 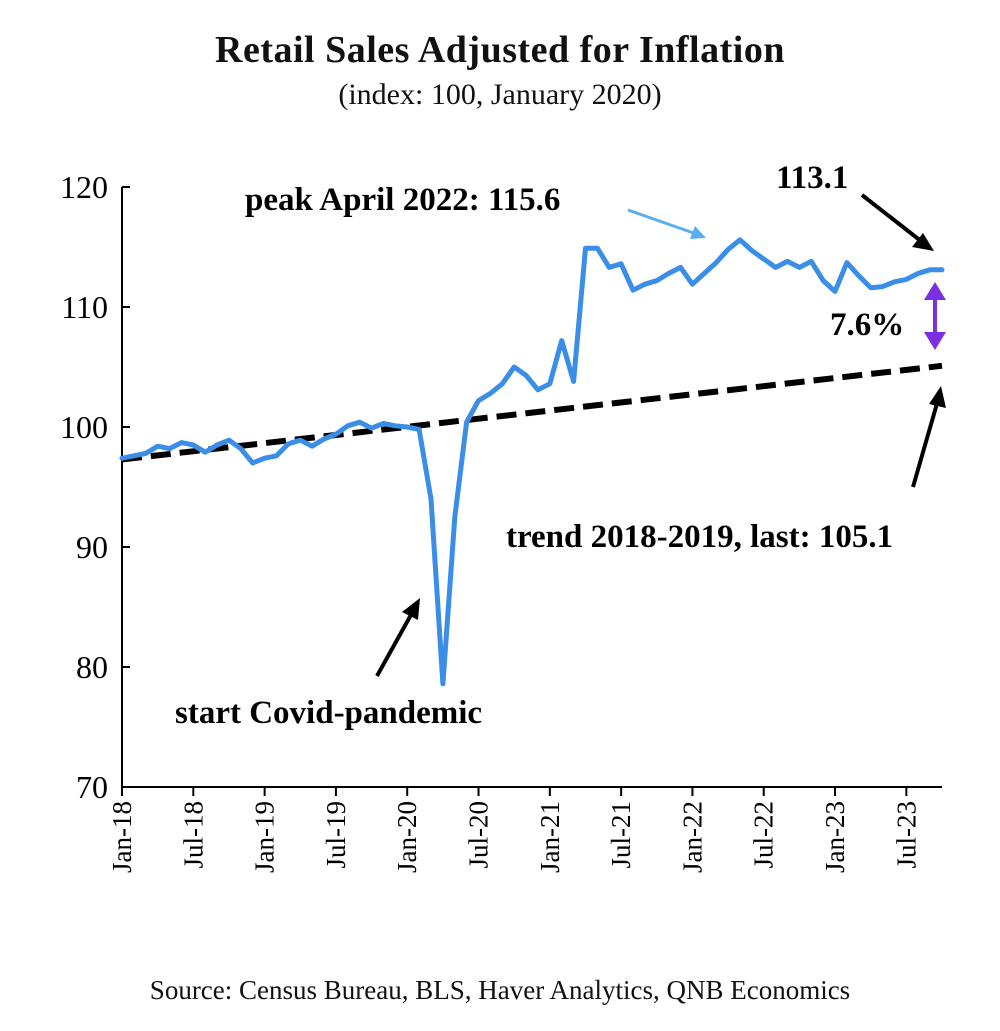 I want to click on last-value-arrow, so click(x=894, y=220).